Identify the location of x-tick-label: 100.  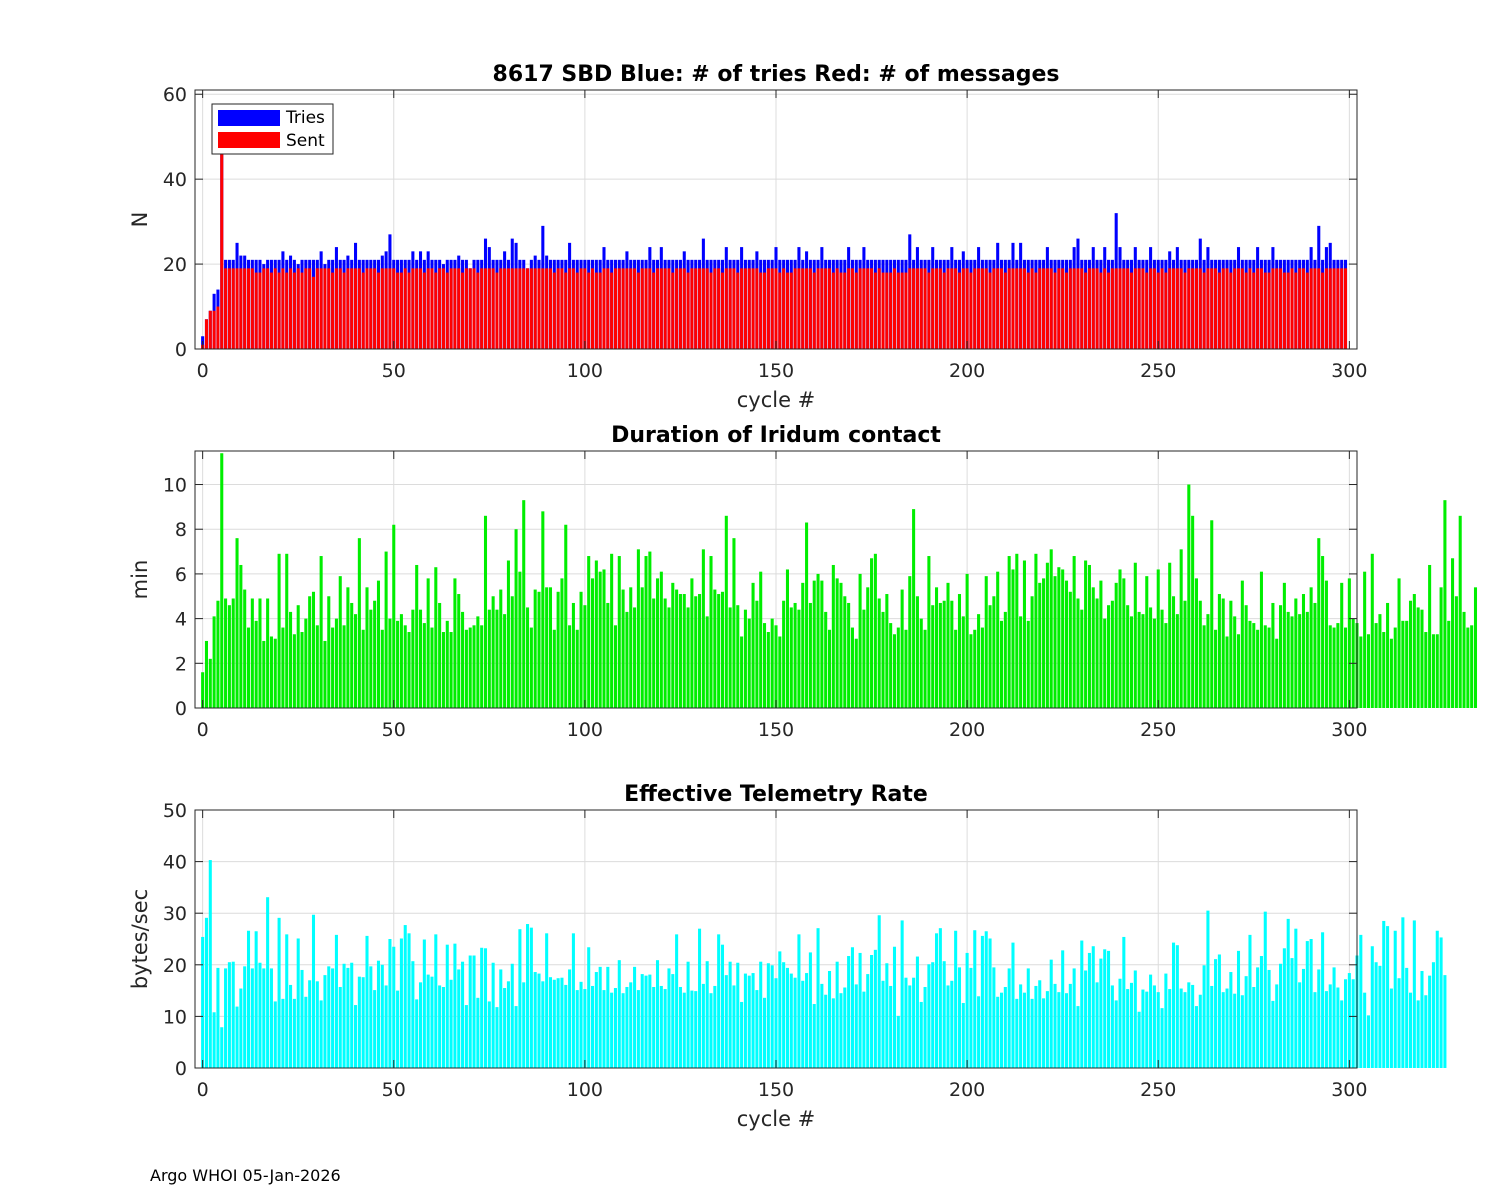
(585, 730).